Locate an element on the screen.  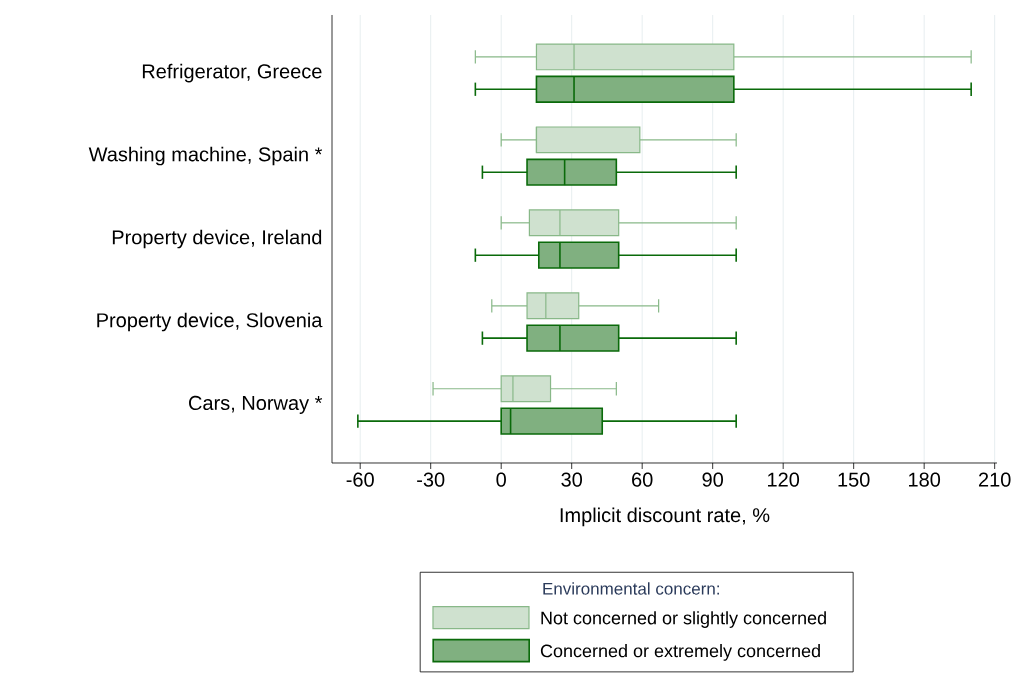
x-axis-title: Implicit discount rate, % is located at coordinates (665, 517).